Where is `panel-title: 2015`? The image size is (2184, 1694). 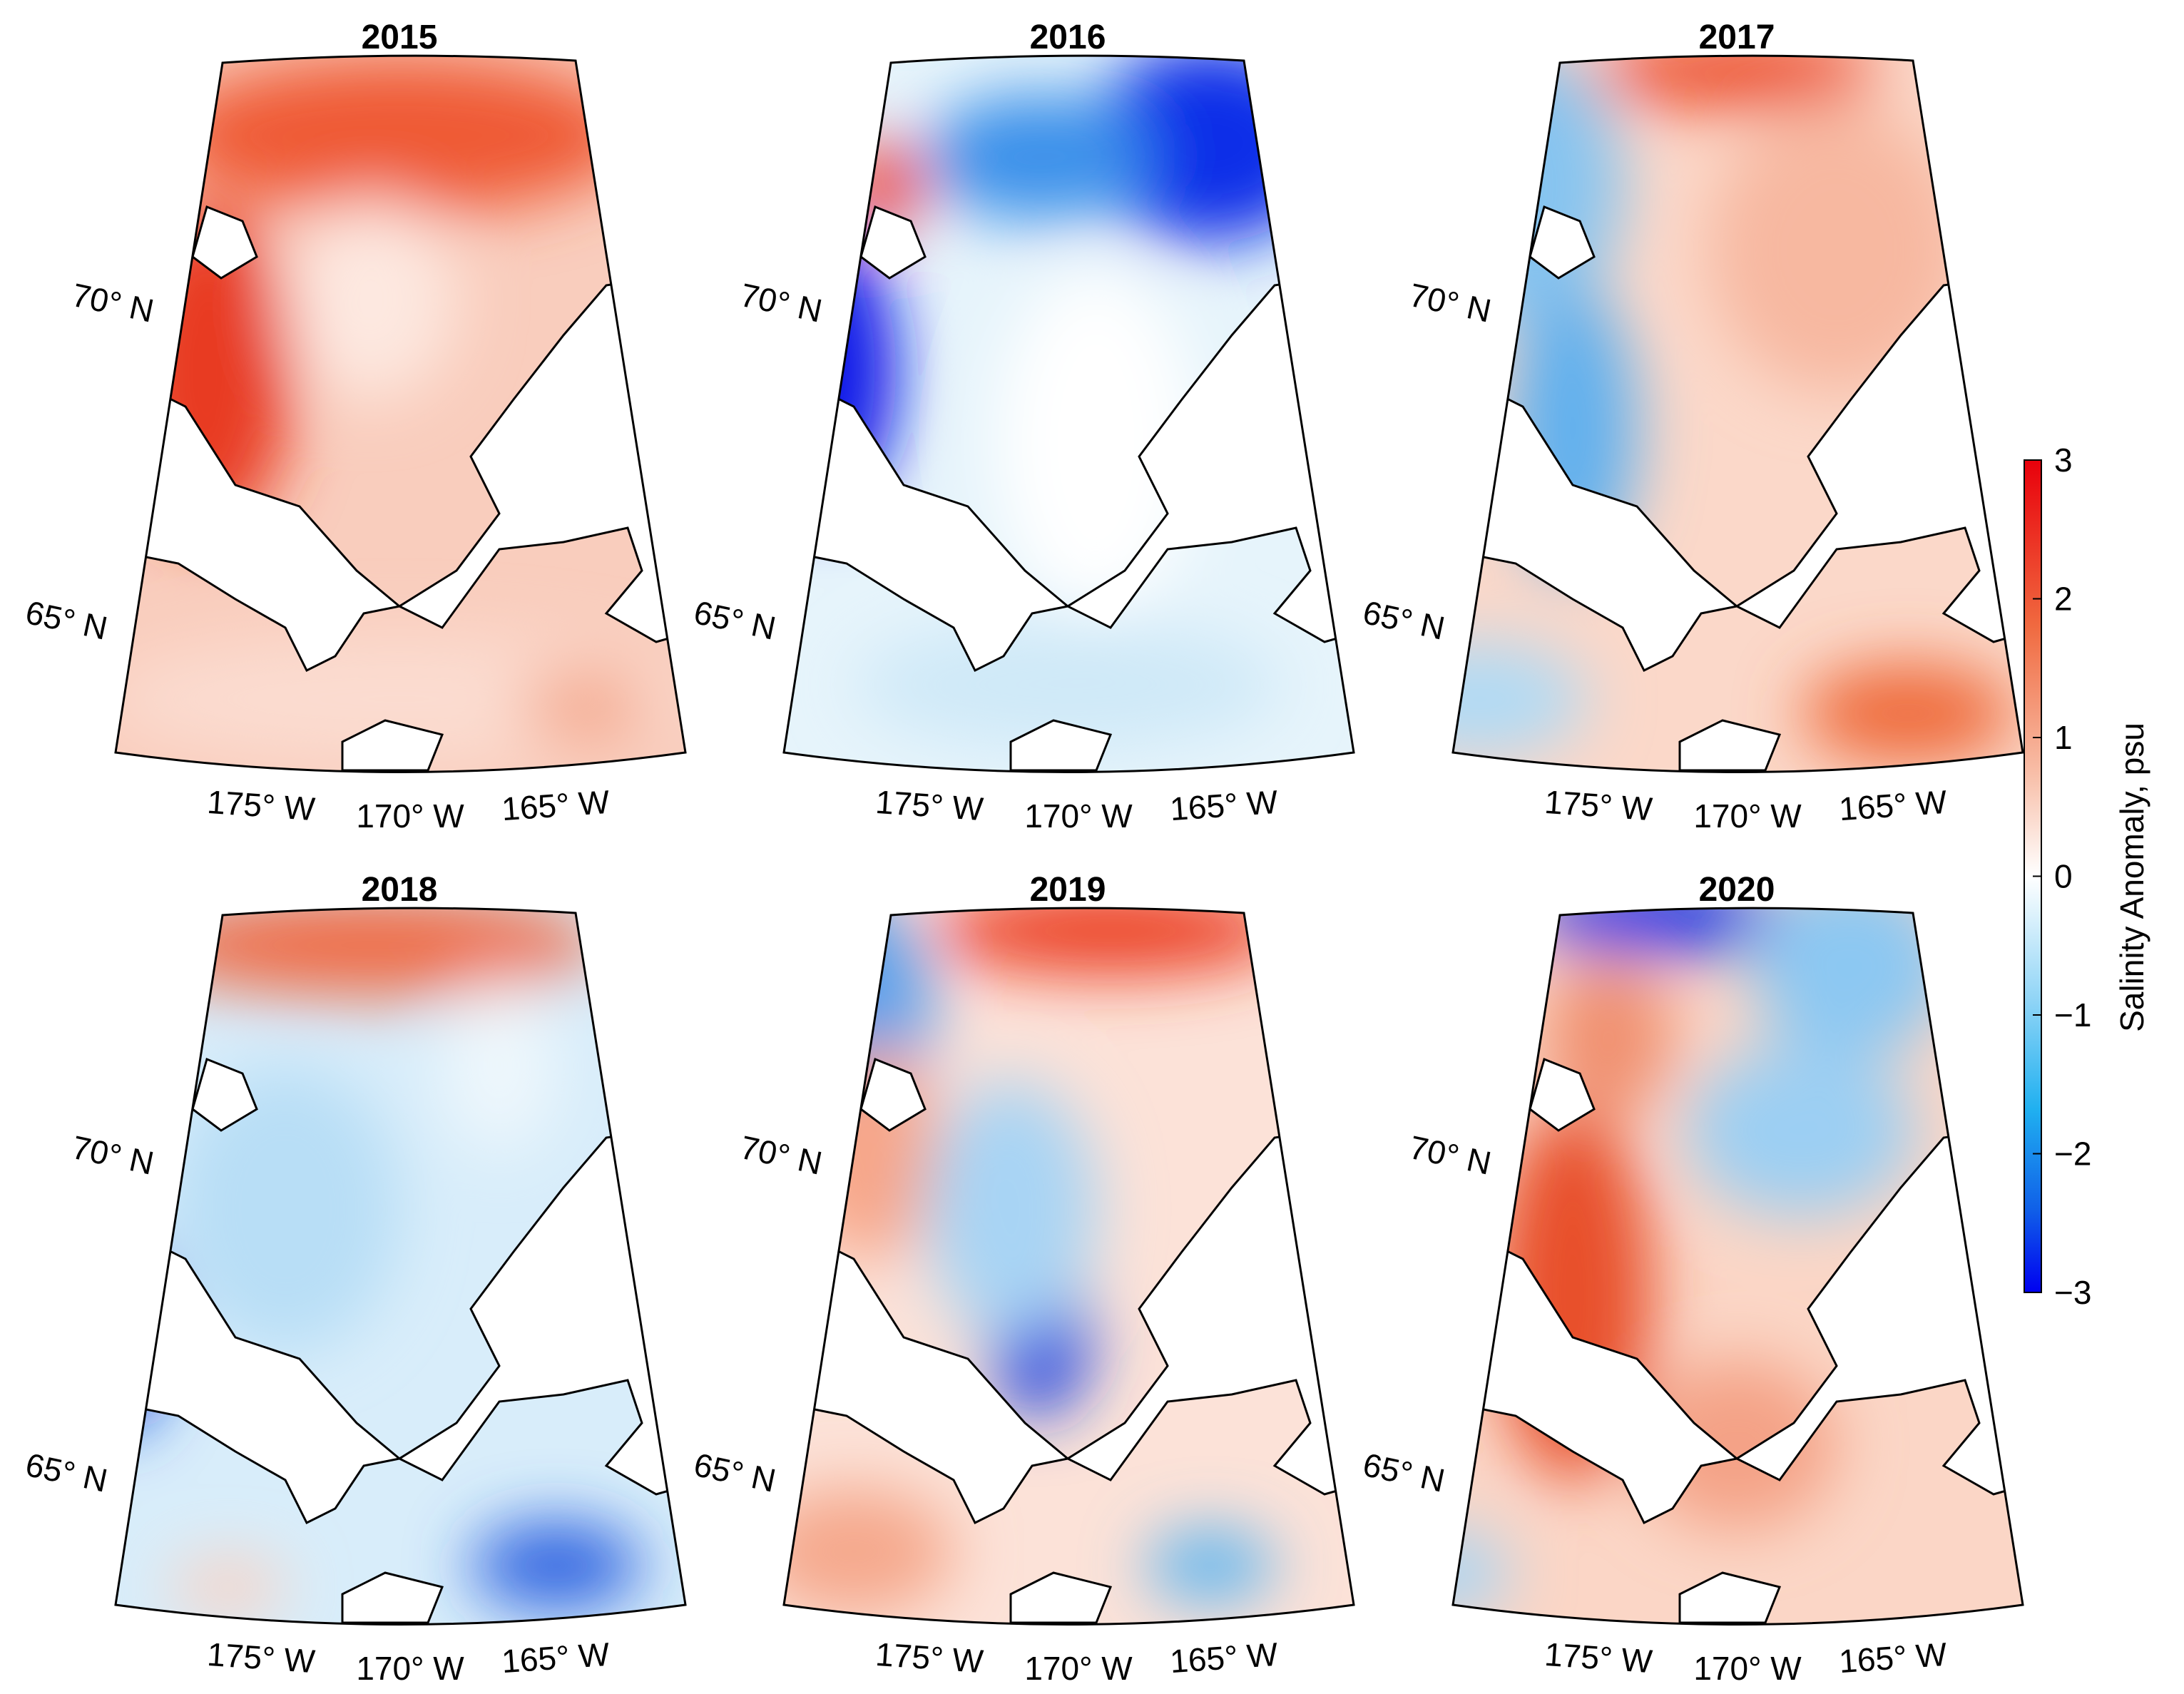 panel-title: 2015 is located at coordinates (400, 37).